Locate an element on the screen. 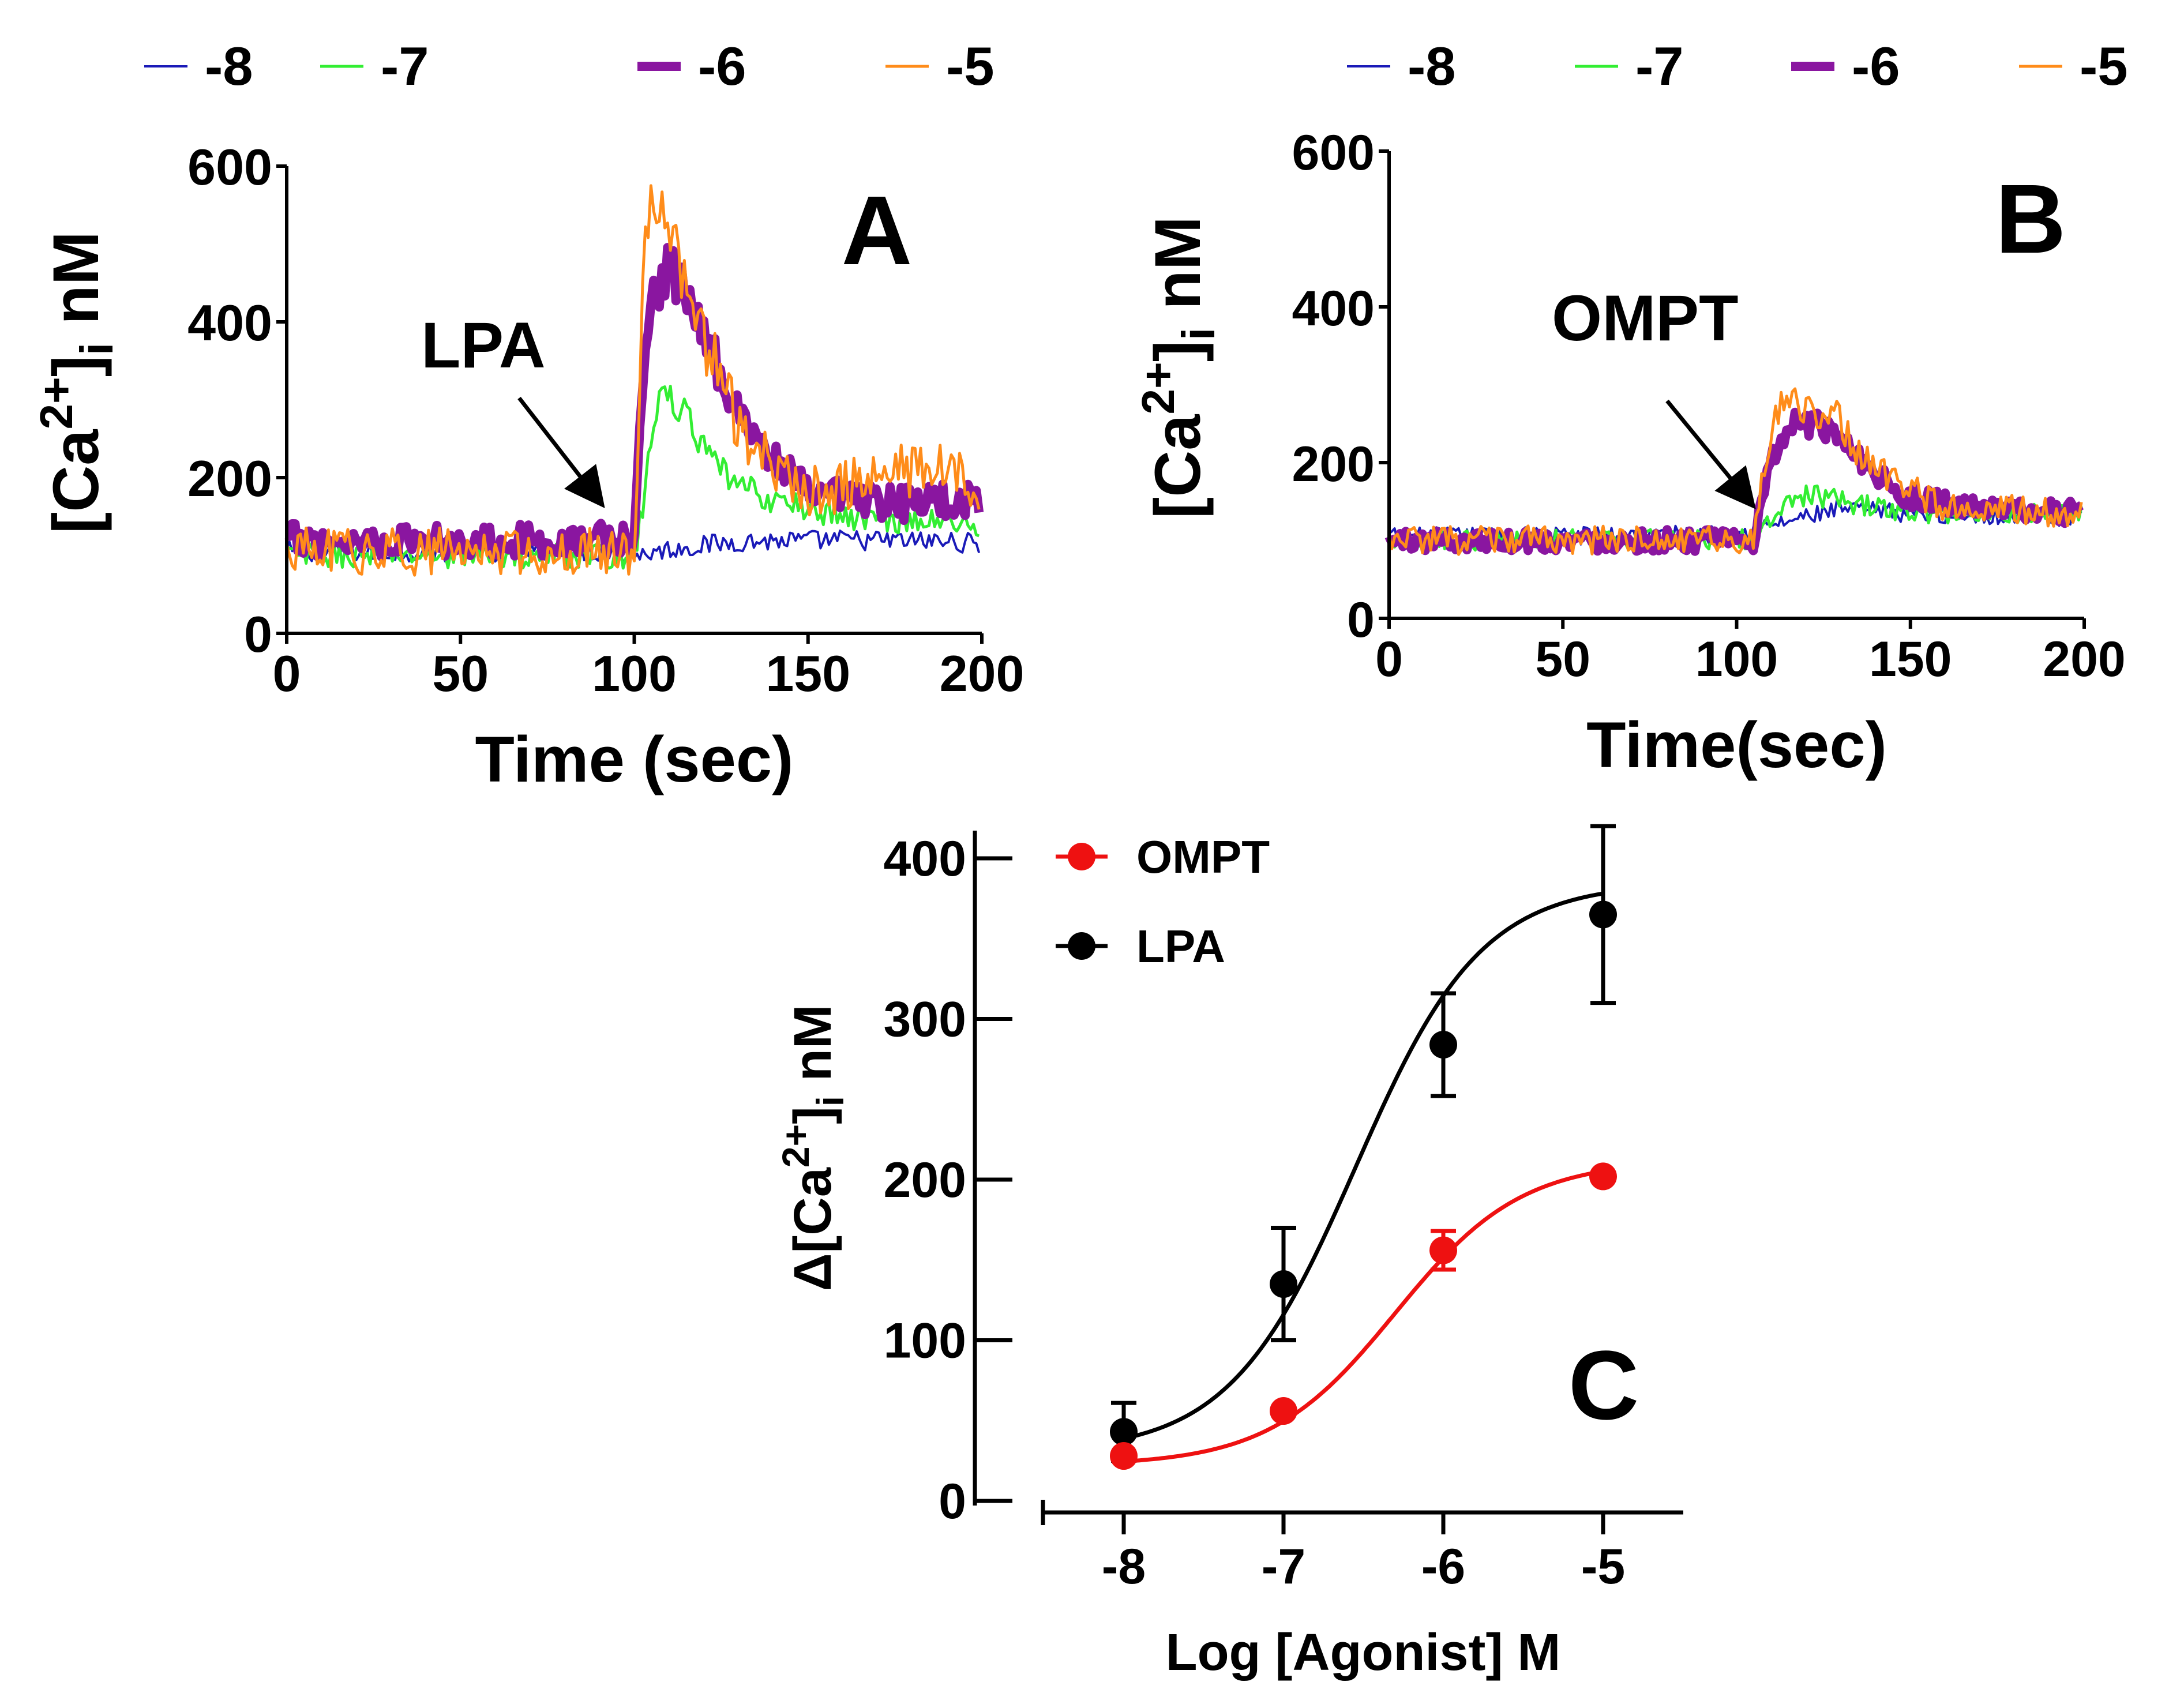 This screenshot has height=1693, width=2184. legend-label-b-1: -7 is located at coordinates (1660, 66).